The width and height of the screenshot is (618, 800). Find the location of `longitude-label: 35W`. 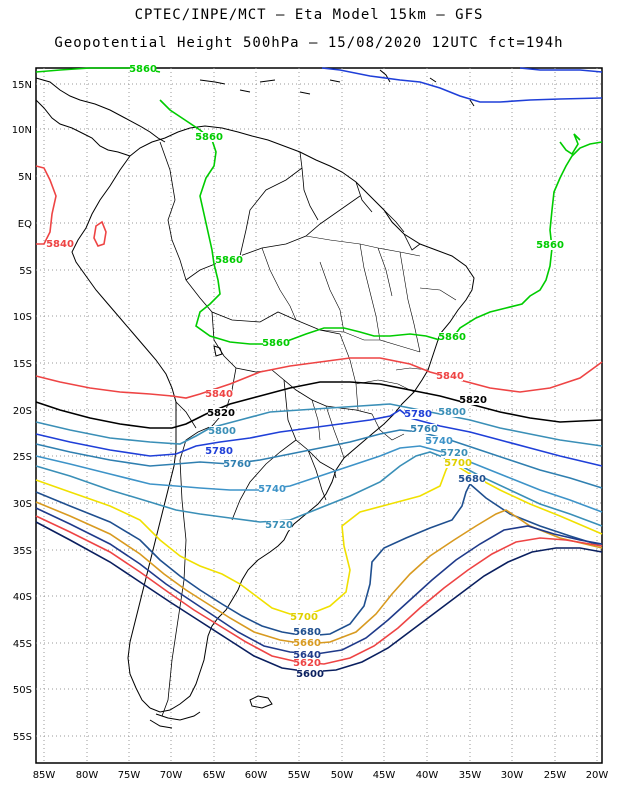

longitude-label: 35W is located at coordinates (470, 775).